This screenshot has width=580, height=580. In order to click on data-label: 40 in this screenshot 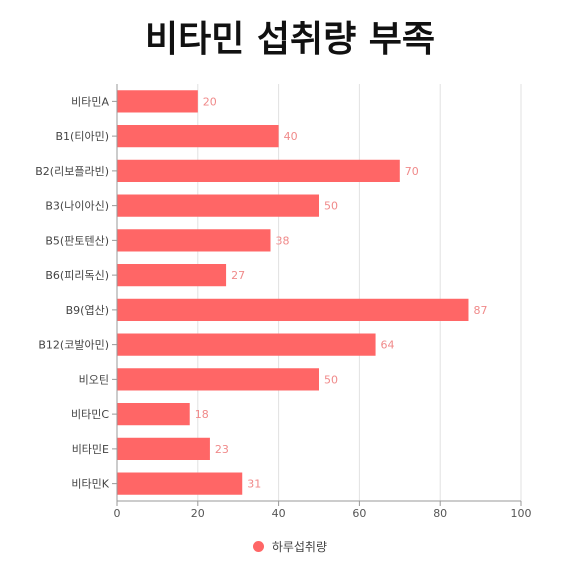, I will do `click(291, 136)`.